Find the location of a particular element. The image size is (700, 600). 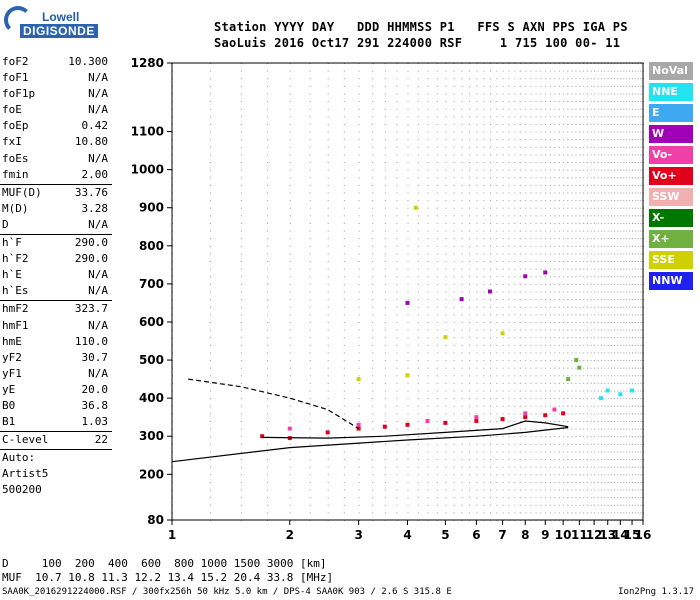

param-row: foEp 0.42 is located at coordinates (56, 126).